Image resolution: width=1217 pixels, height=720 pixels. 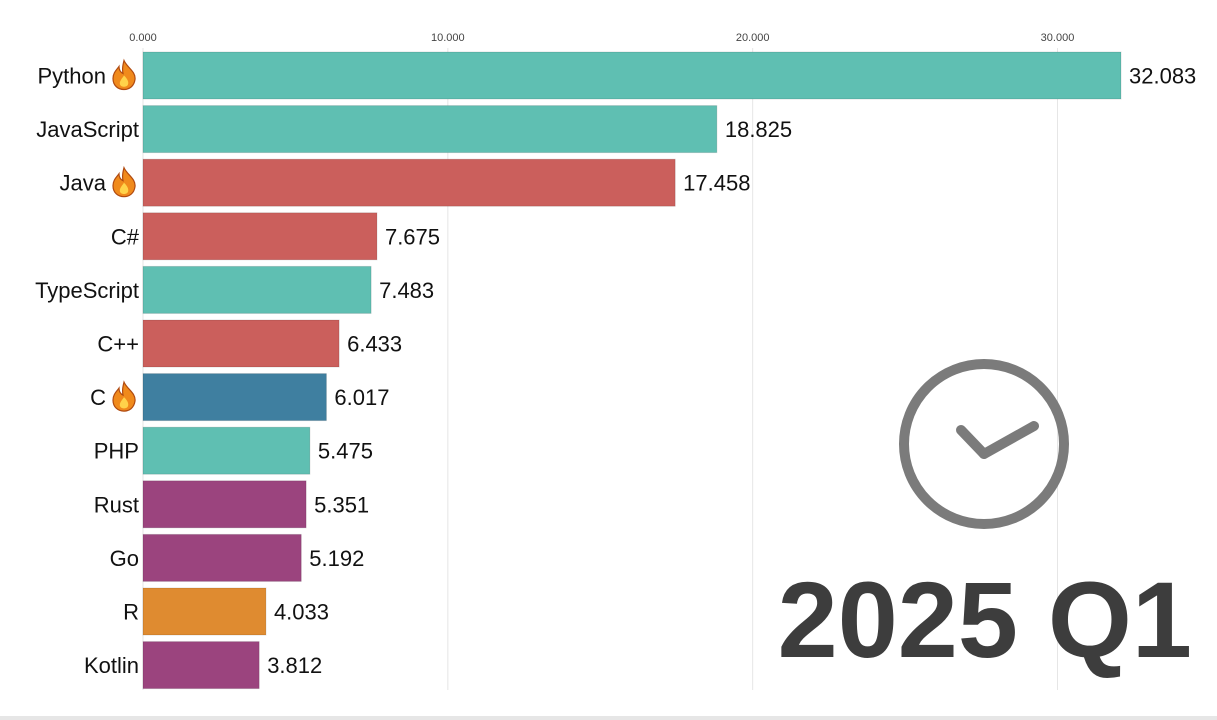 I want to click on value-label: 6.017, so click(x=361, y=397).